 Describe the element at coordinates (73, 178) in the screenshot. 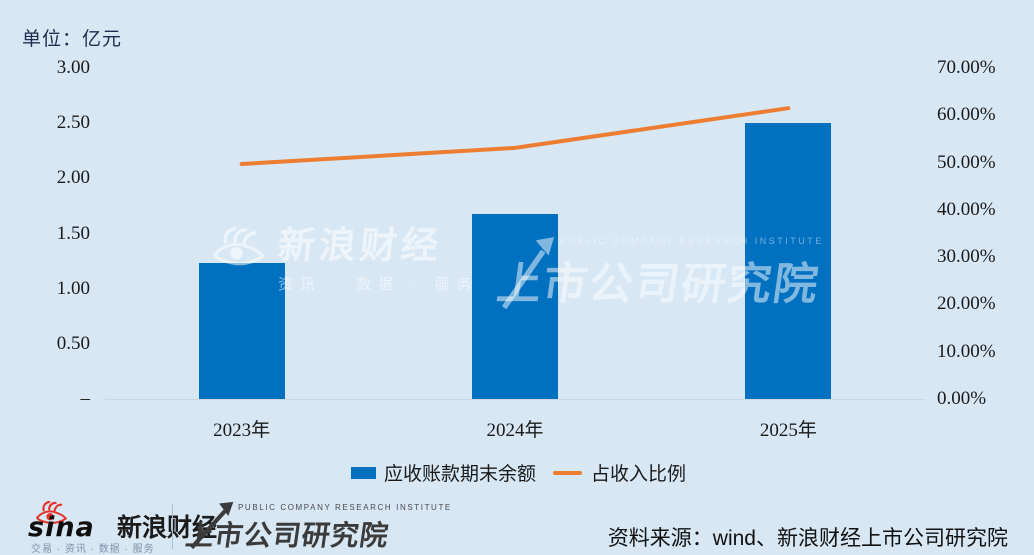

I see `left-axis-tick-label: 2.00` at that location.